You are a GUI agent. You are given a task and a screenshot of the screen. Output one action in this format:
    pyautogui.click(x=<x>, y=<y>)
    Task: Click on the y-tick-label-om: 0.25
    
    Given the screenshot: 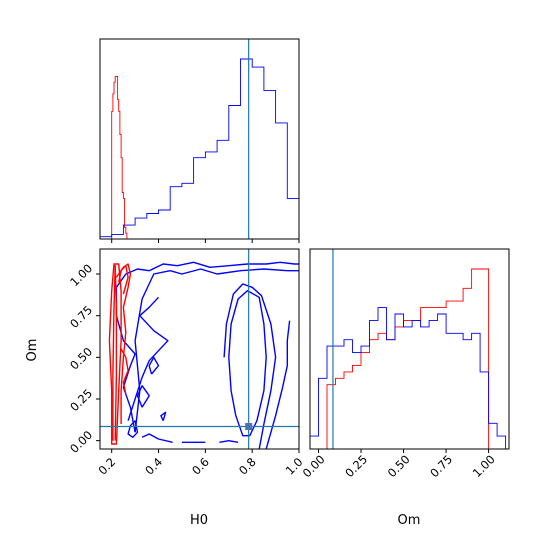 What is the action you would take?
    pyautogui.click(x=81, y=400)
    